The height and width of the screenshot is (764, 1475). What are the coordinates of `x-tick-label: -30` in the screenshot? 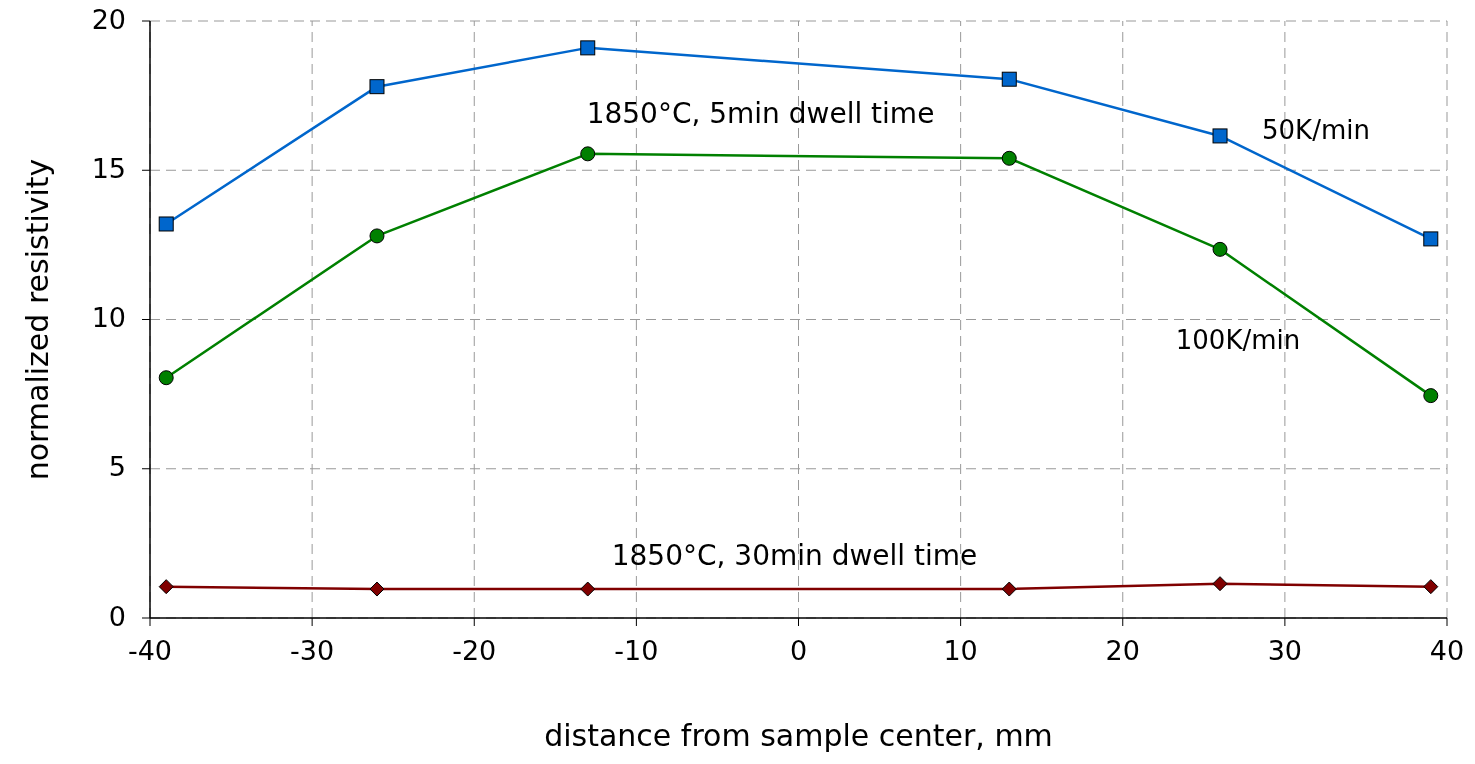 It's located at (312, 650).